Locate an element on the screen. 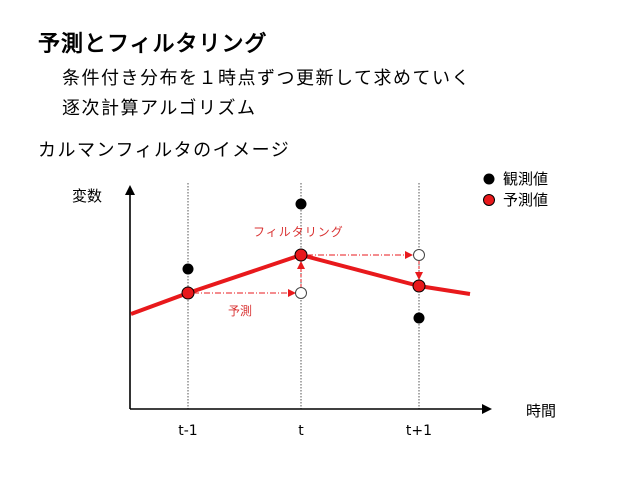 This screenshot has height=479, width=638. subtitle-line-2: 逐次計算アルゴリズム is located at coordinates (159, 108).